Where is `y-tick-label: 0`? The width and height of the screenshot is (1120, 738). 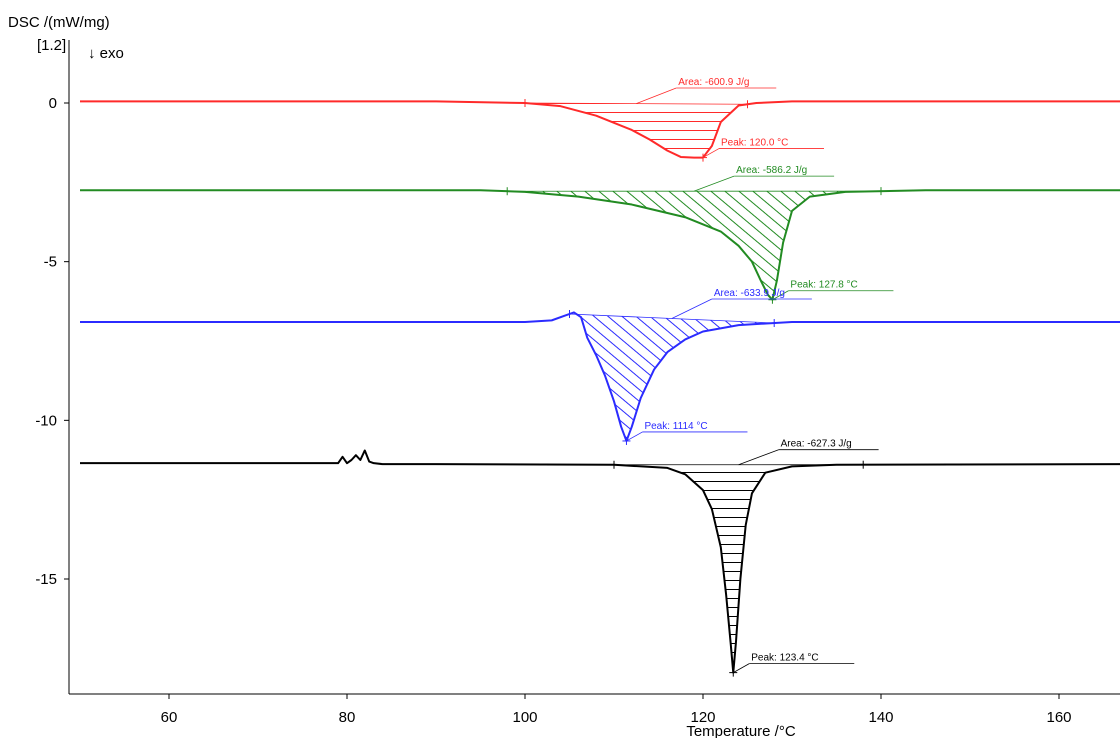
y-tick-label: 0 is located at coordinates (53, 103).